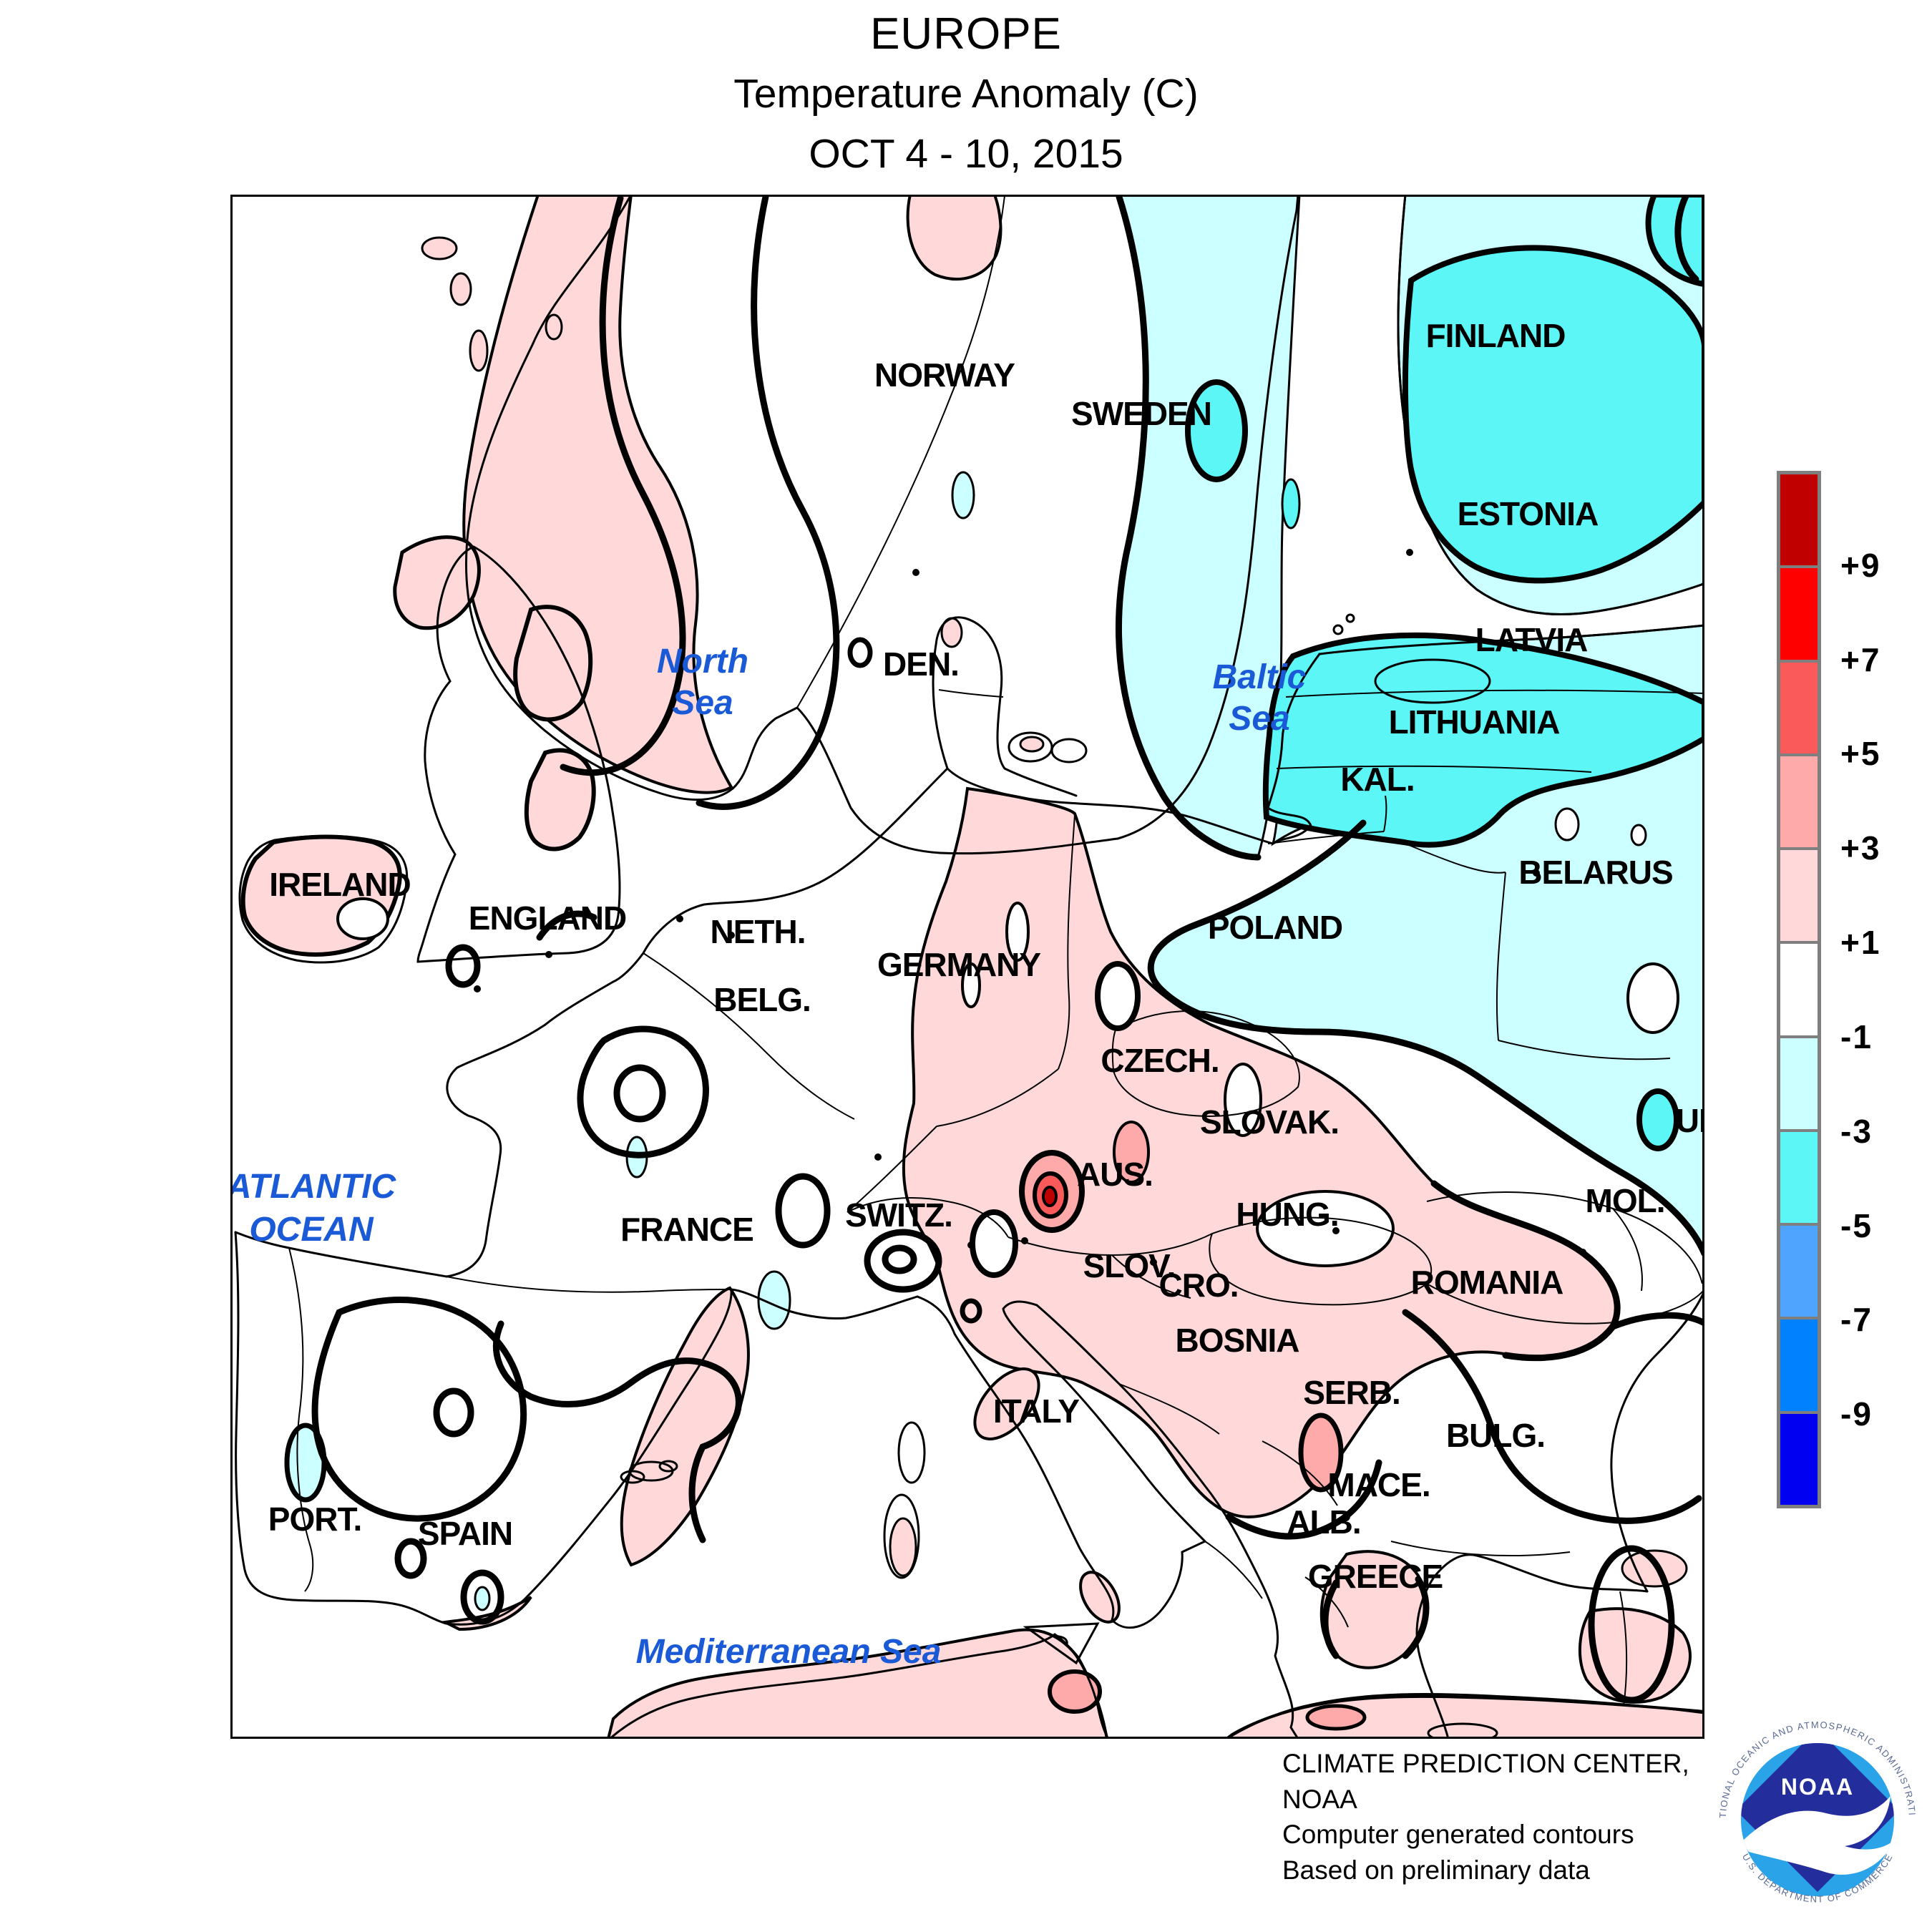 This screenshot has height=1932, width=1932. I want to click on sea-label-ocean: OCEAN, so click(311, 1230).